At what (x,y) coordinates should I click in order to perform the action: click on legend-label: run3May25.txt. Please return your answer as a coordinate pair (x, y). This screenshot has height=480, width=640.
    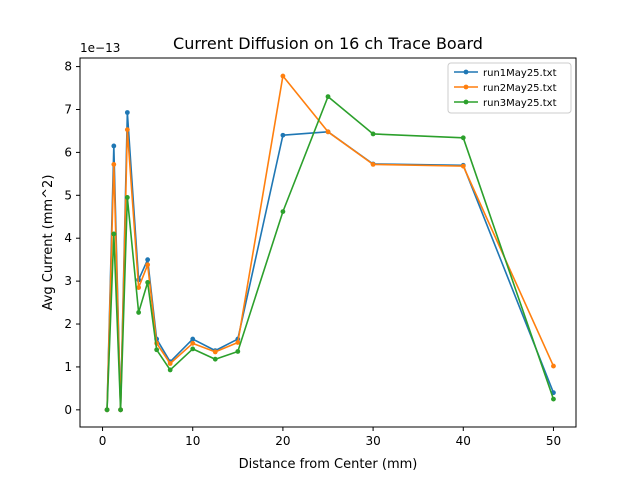
    Looking at the image, I should click on (520, 103).